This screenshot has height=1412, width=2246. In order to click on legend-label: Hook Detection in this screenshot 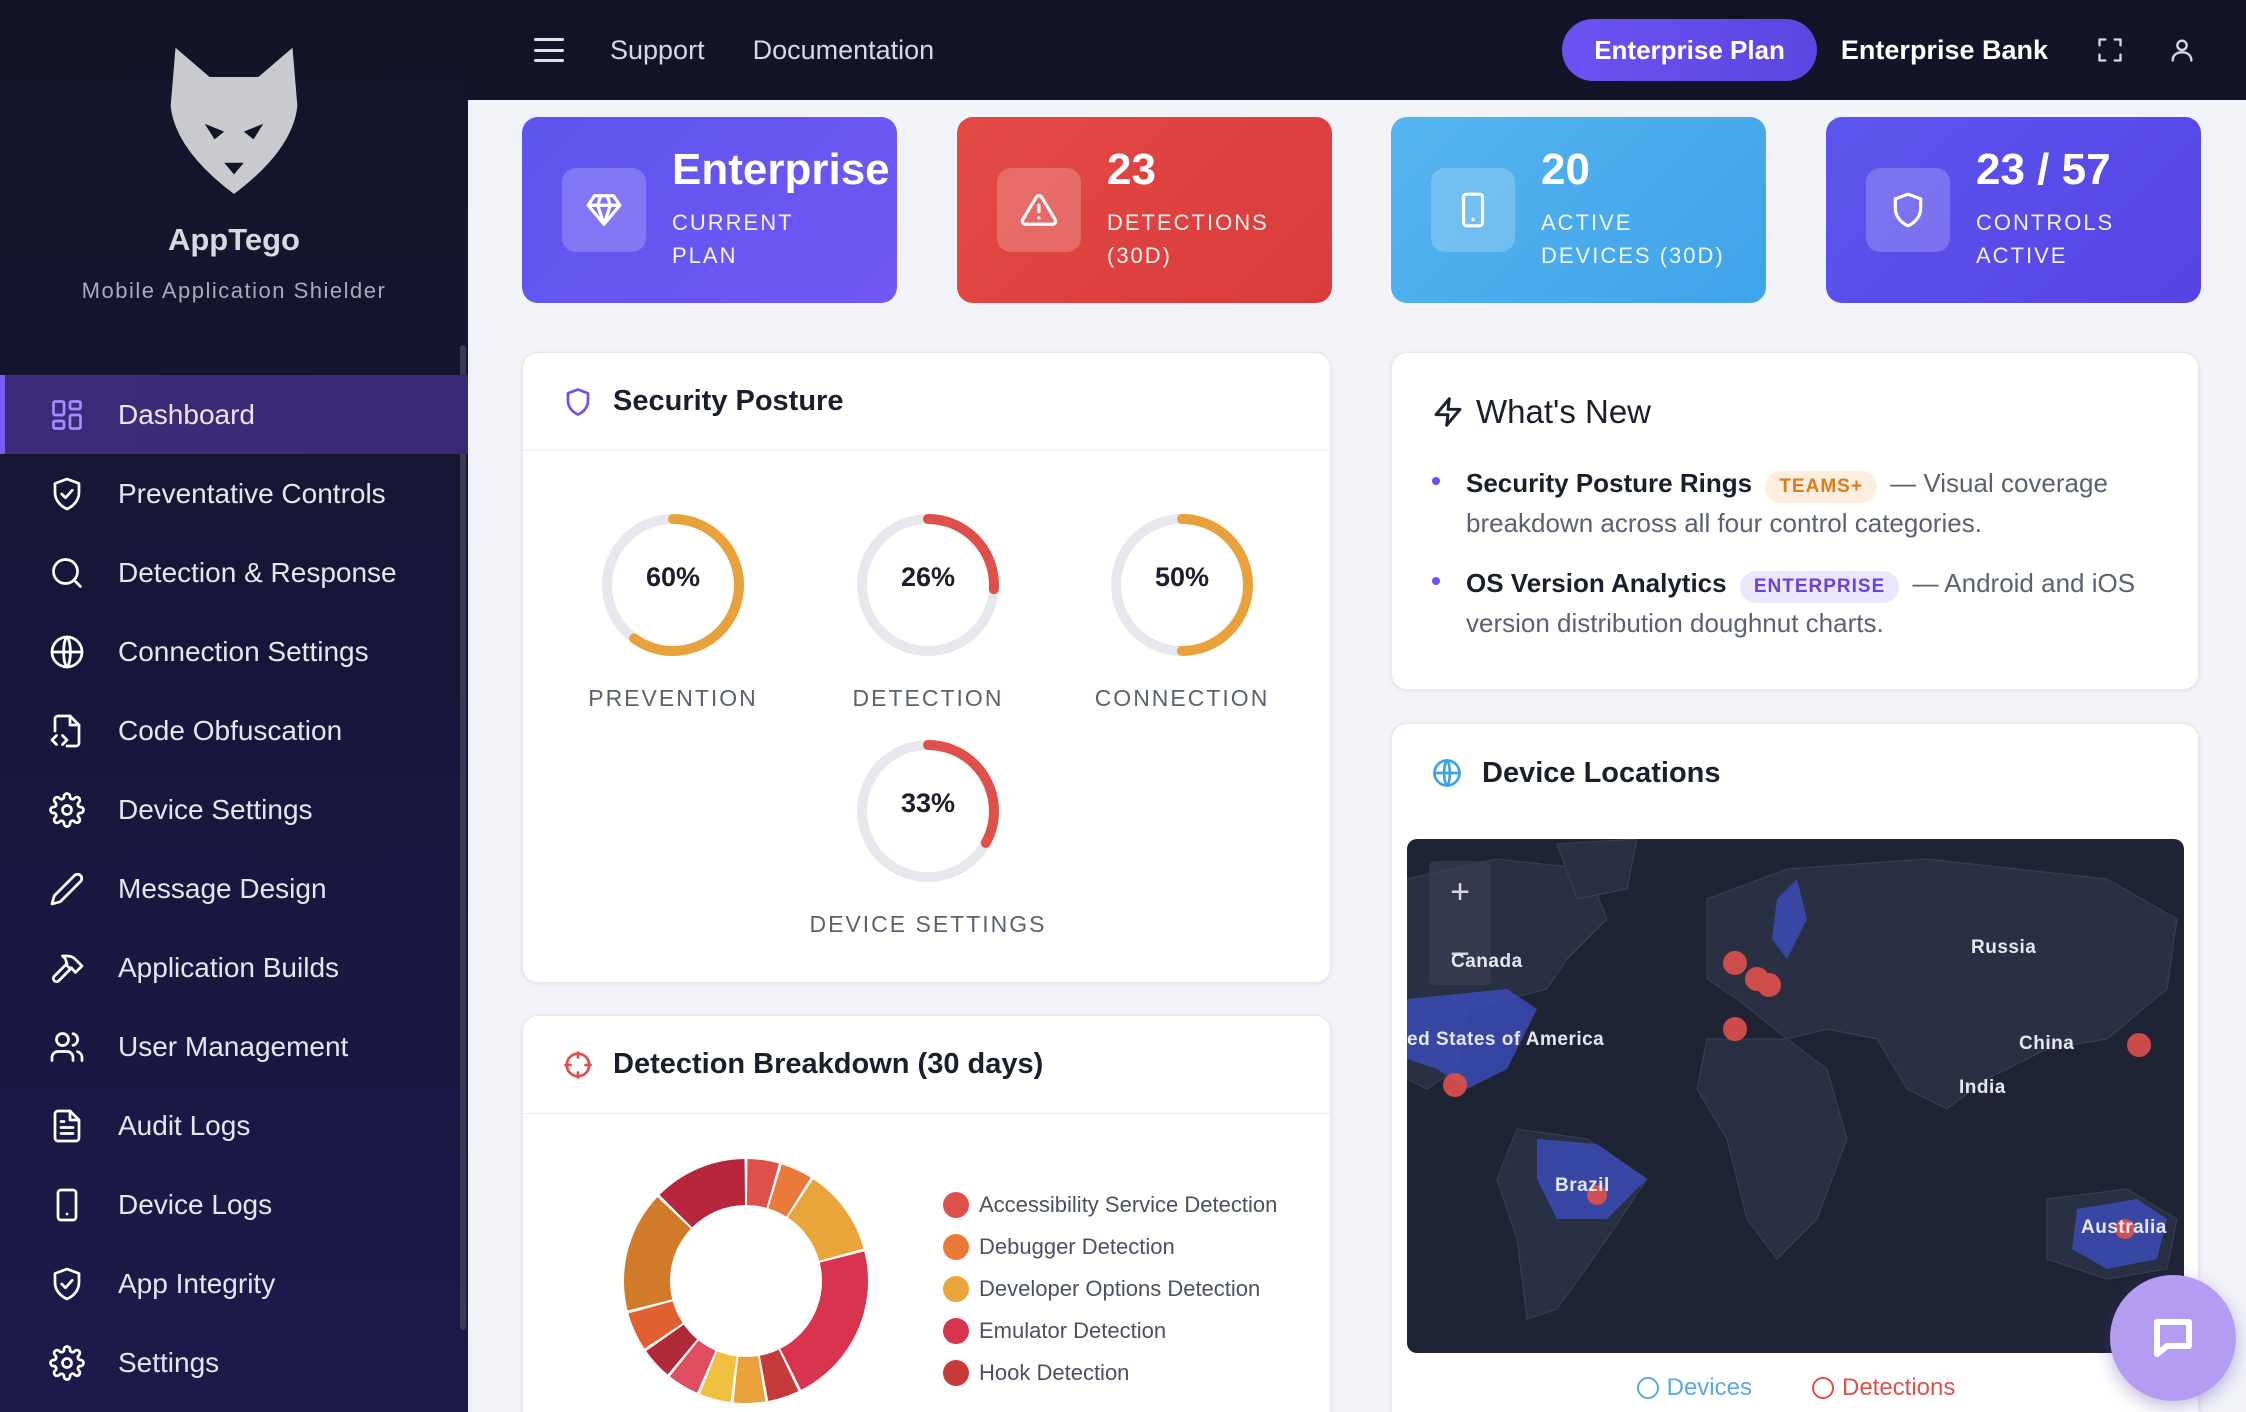, I will do `click(1054, 1372)`.